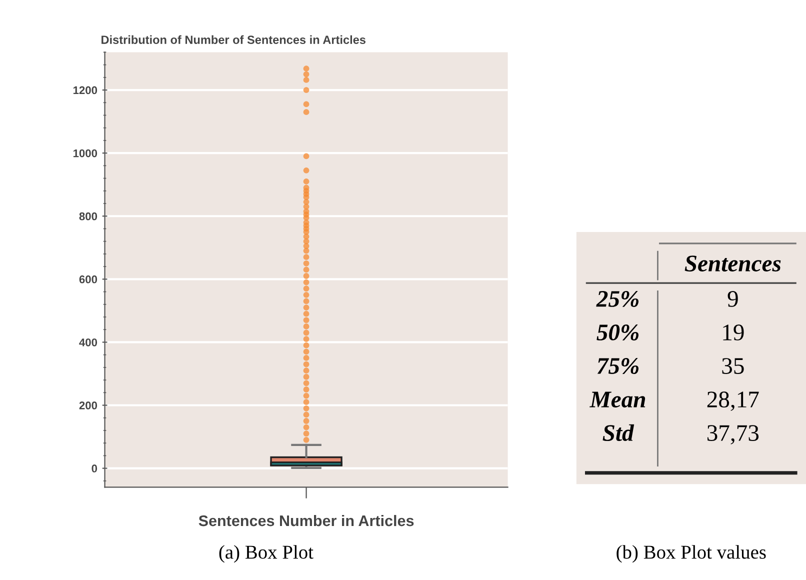 This screenshot has height=580, width=806. I want to click on y-tick-label: 1000, so click(85, 153).